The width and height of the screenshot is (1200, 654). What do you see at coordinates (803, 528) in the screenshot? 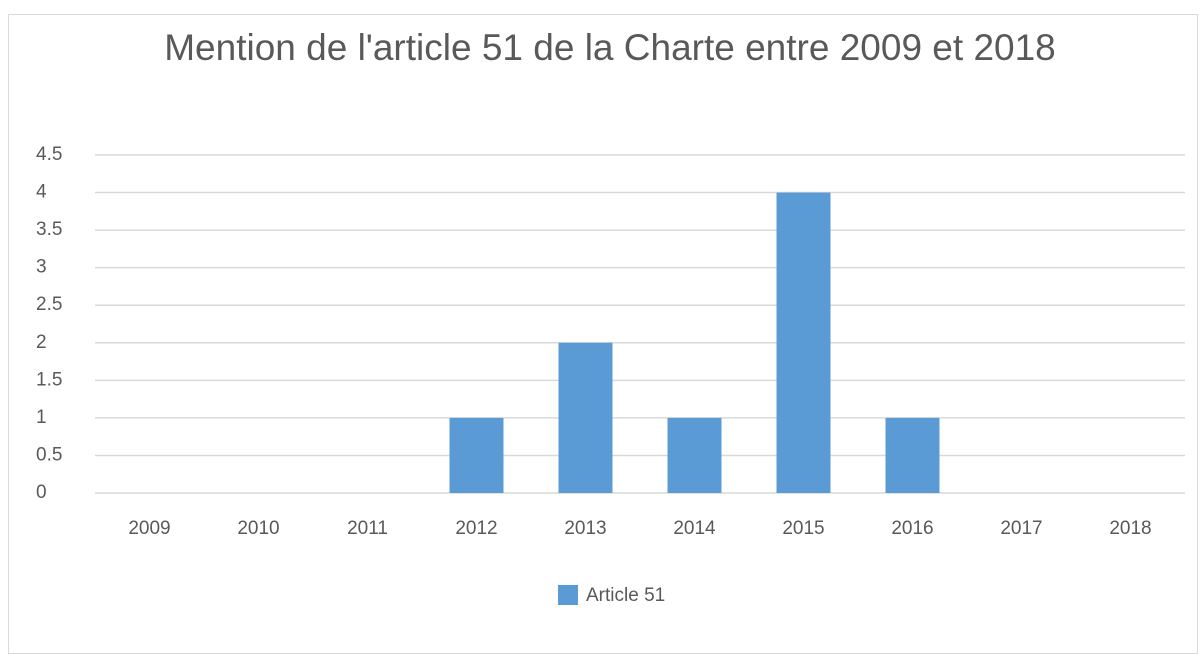
I see `x-tick-label: 2015` at bounding box center [803, 528].